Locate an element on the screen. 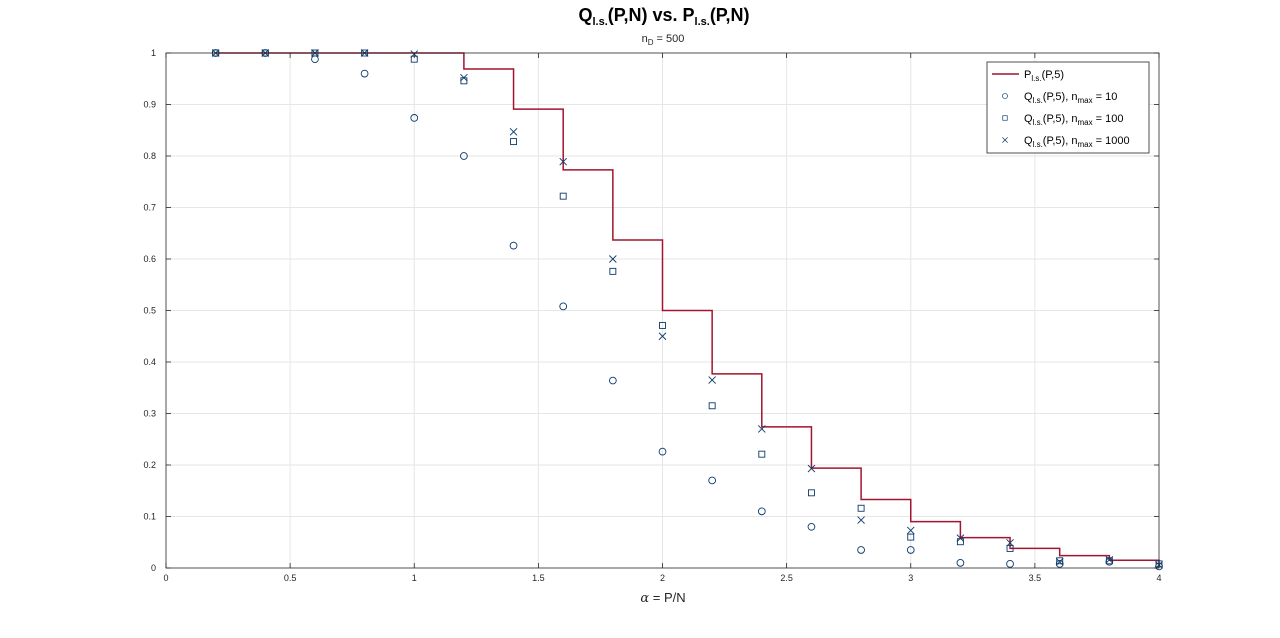  y-tick-label: 0.8 is located at coordinates (149, 156).